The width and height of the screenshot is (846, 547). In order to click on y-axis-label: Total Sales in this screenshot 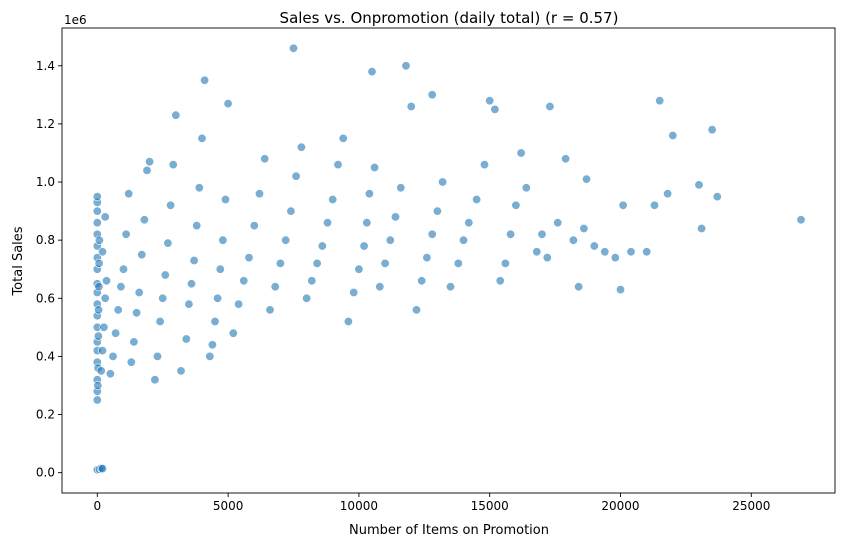, I will do `click(18, 261)`.